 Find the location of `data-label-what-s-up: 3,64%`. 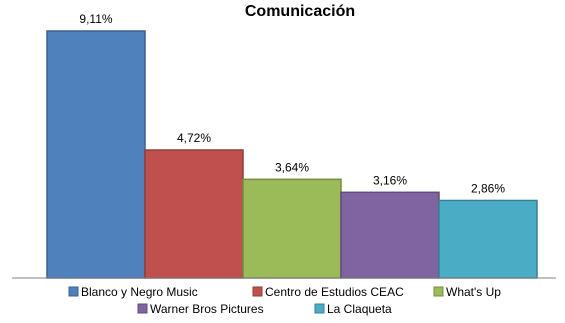

data-label-what-s-up: 3,64% is located at coordinates (292, 167).